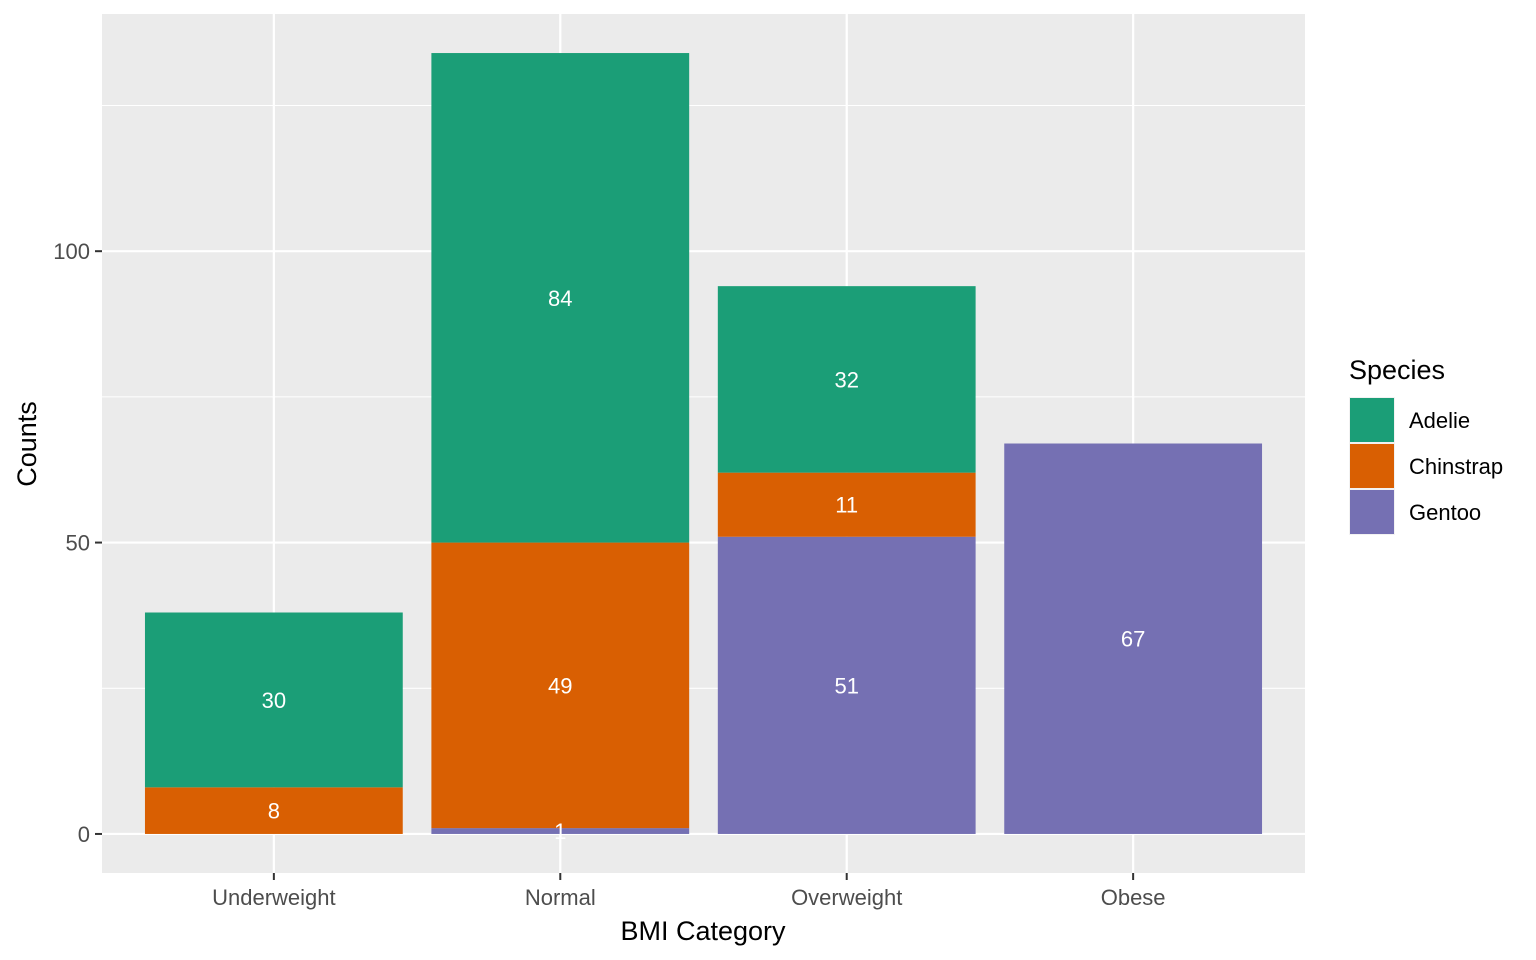  I want to click on x-tick-label-overweight: Overweight, so click(846, 897).